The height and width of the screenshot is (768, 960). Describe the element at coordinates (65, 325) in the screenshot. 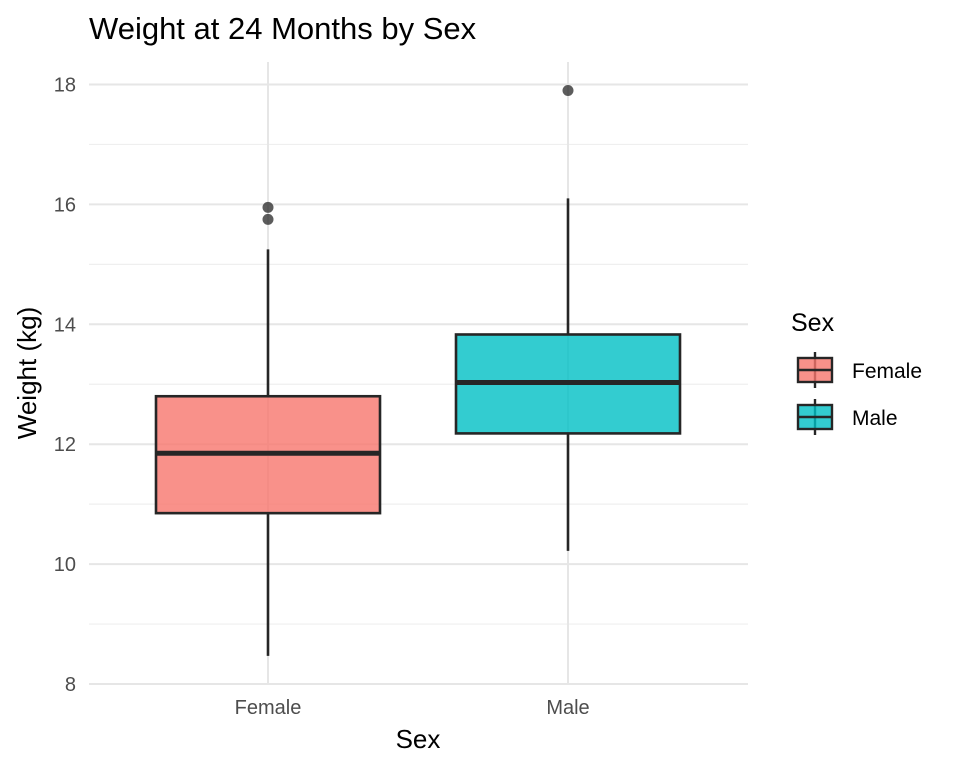

I see `y-tick-label: 14` at that location.